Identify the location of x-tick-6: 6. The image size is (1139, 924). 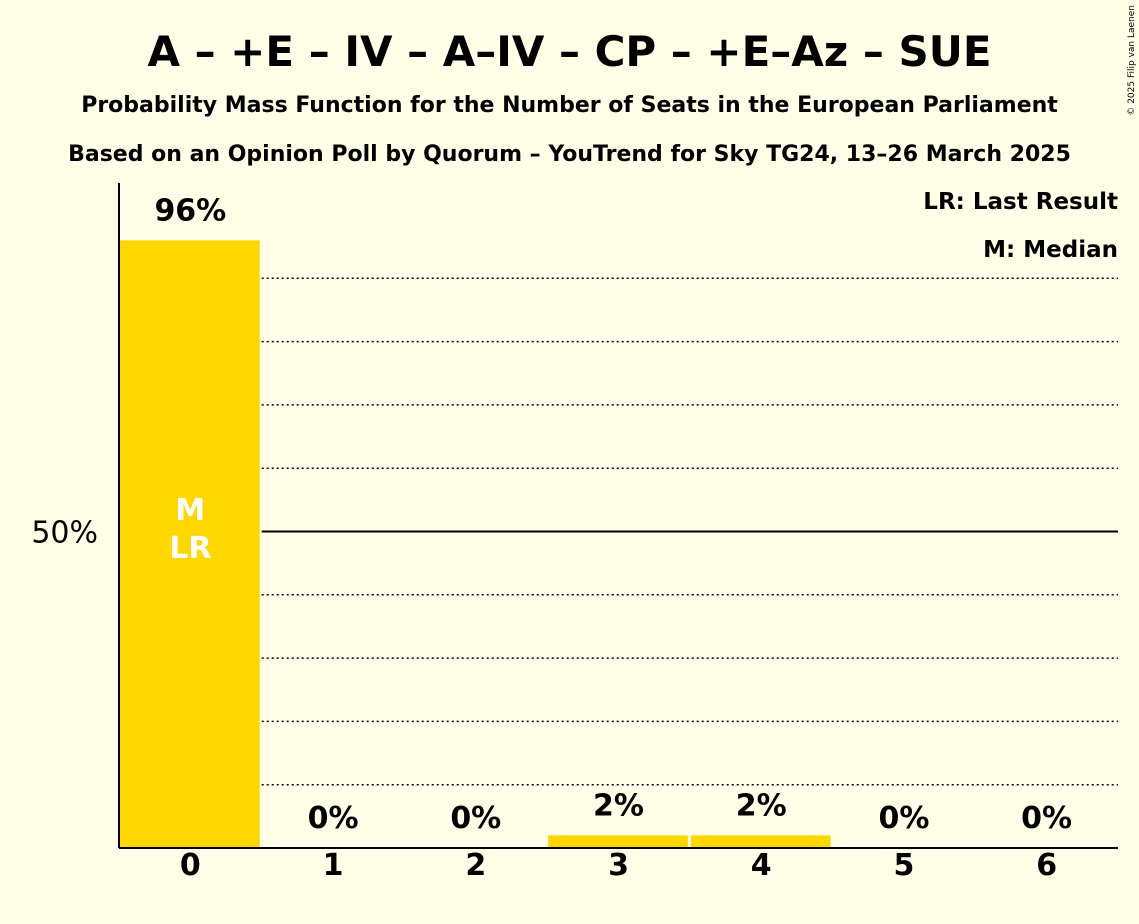
(1046, 865).